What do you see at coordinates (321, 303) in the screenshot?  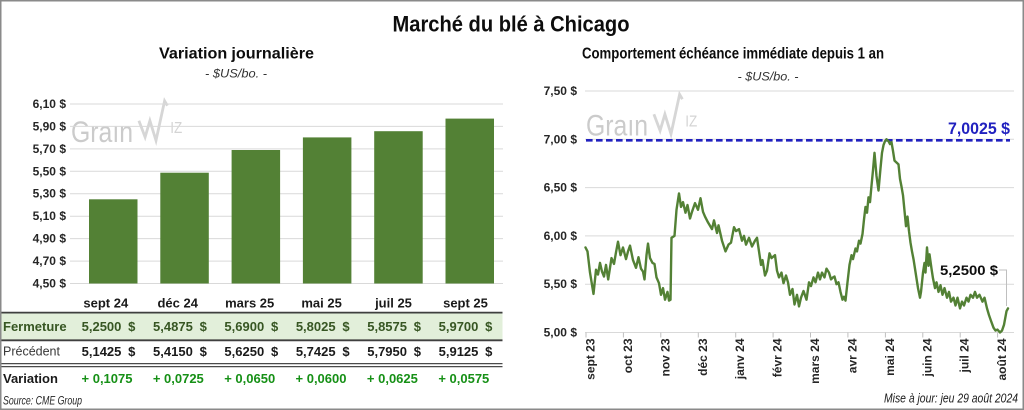 I see `svg-text: mai 25` at bounding box center [321, 303].